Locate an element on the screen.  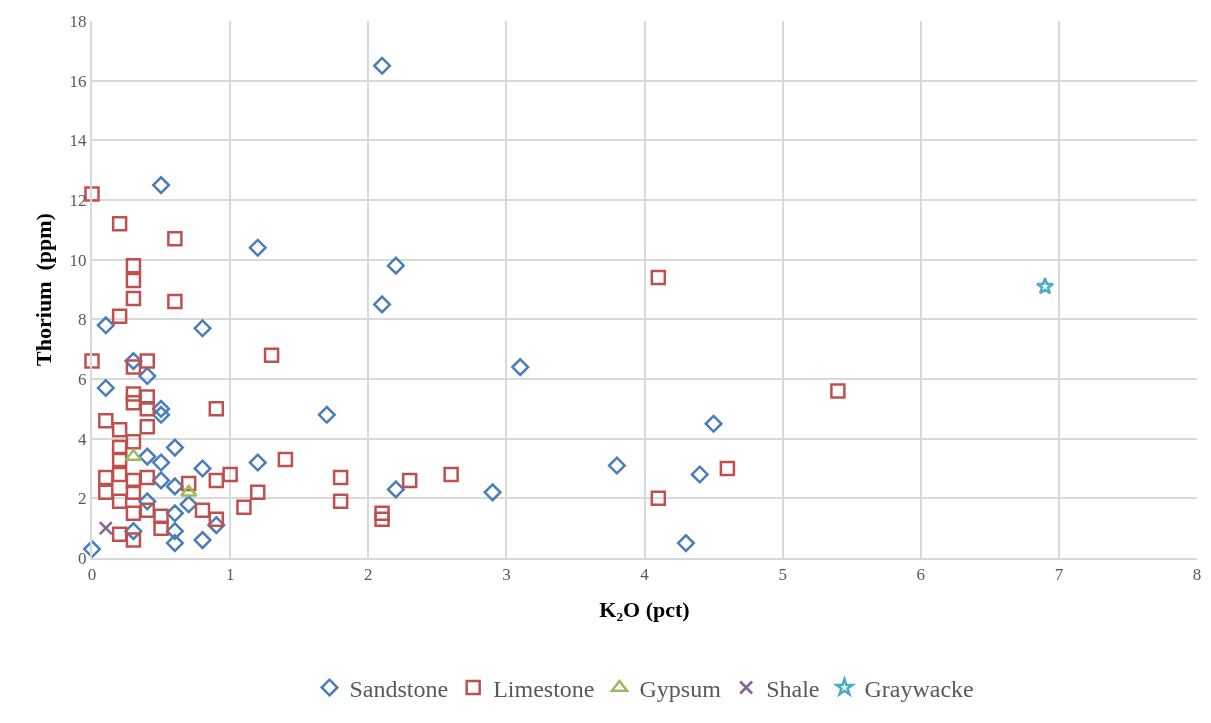
legend-label: Shale is located at coordinates (793, 688).